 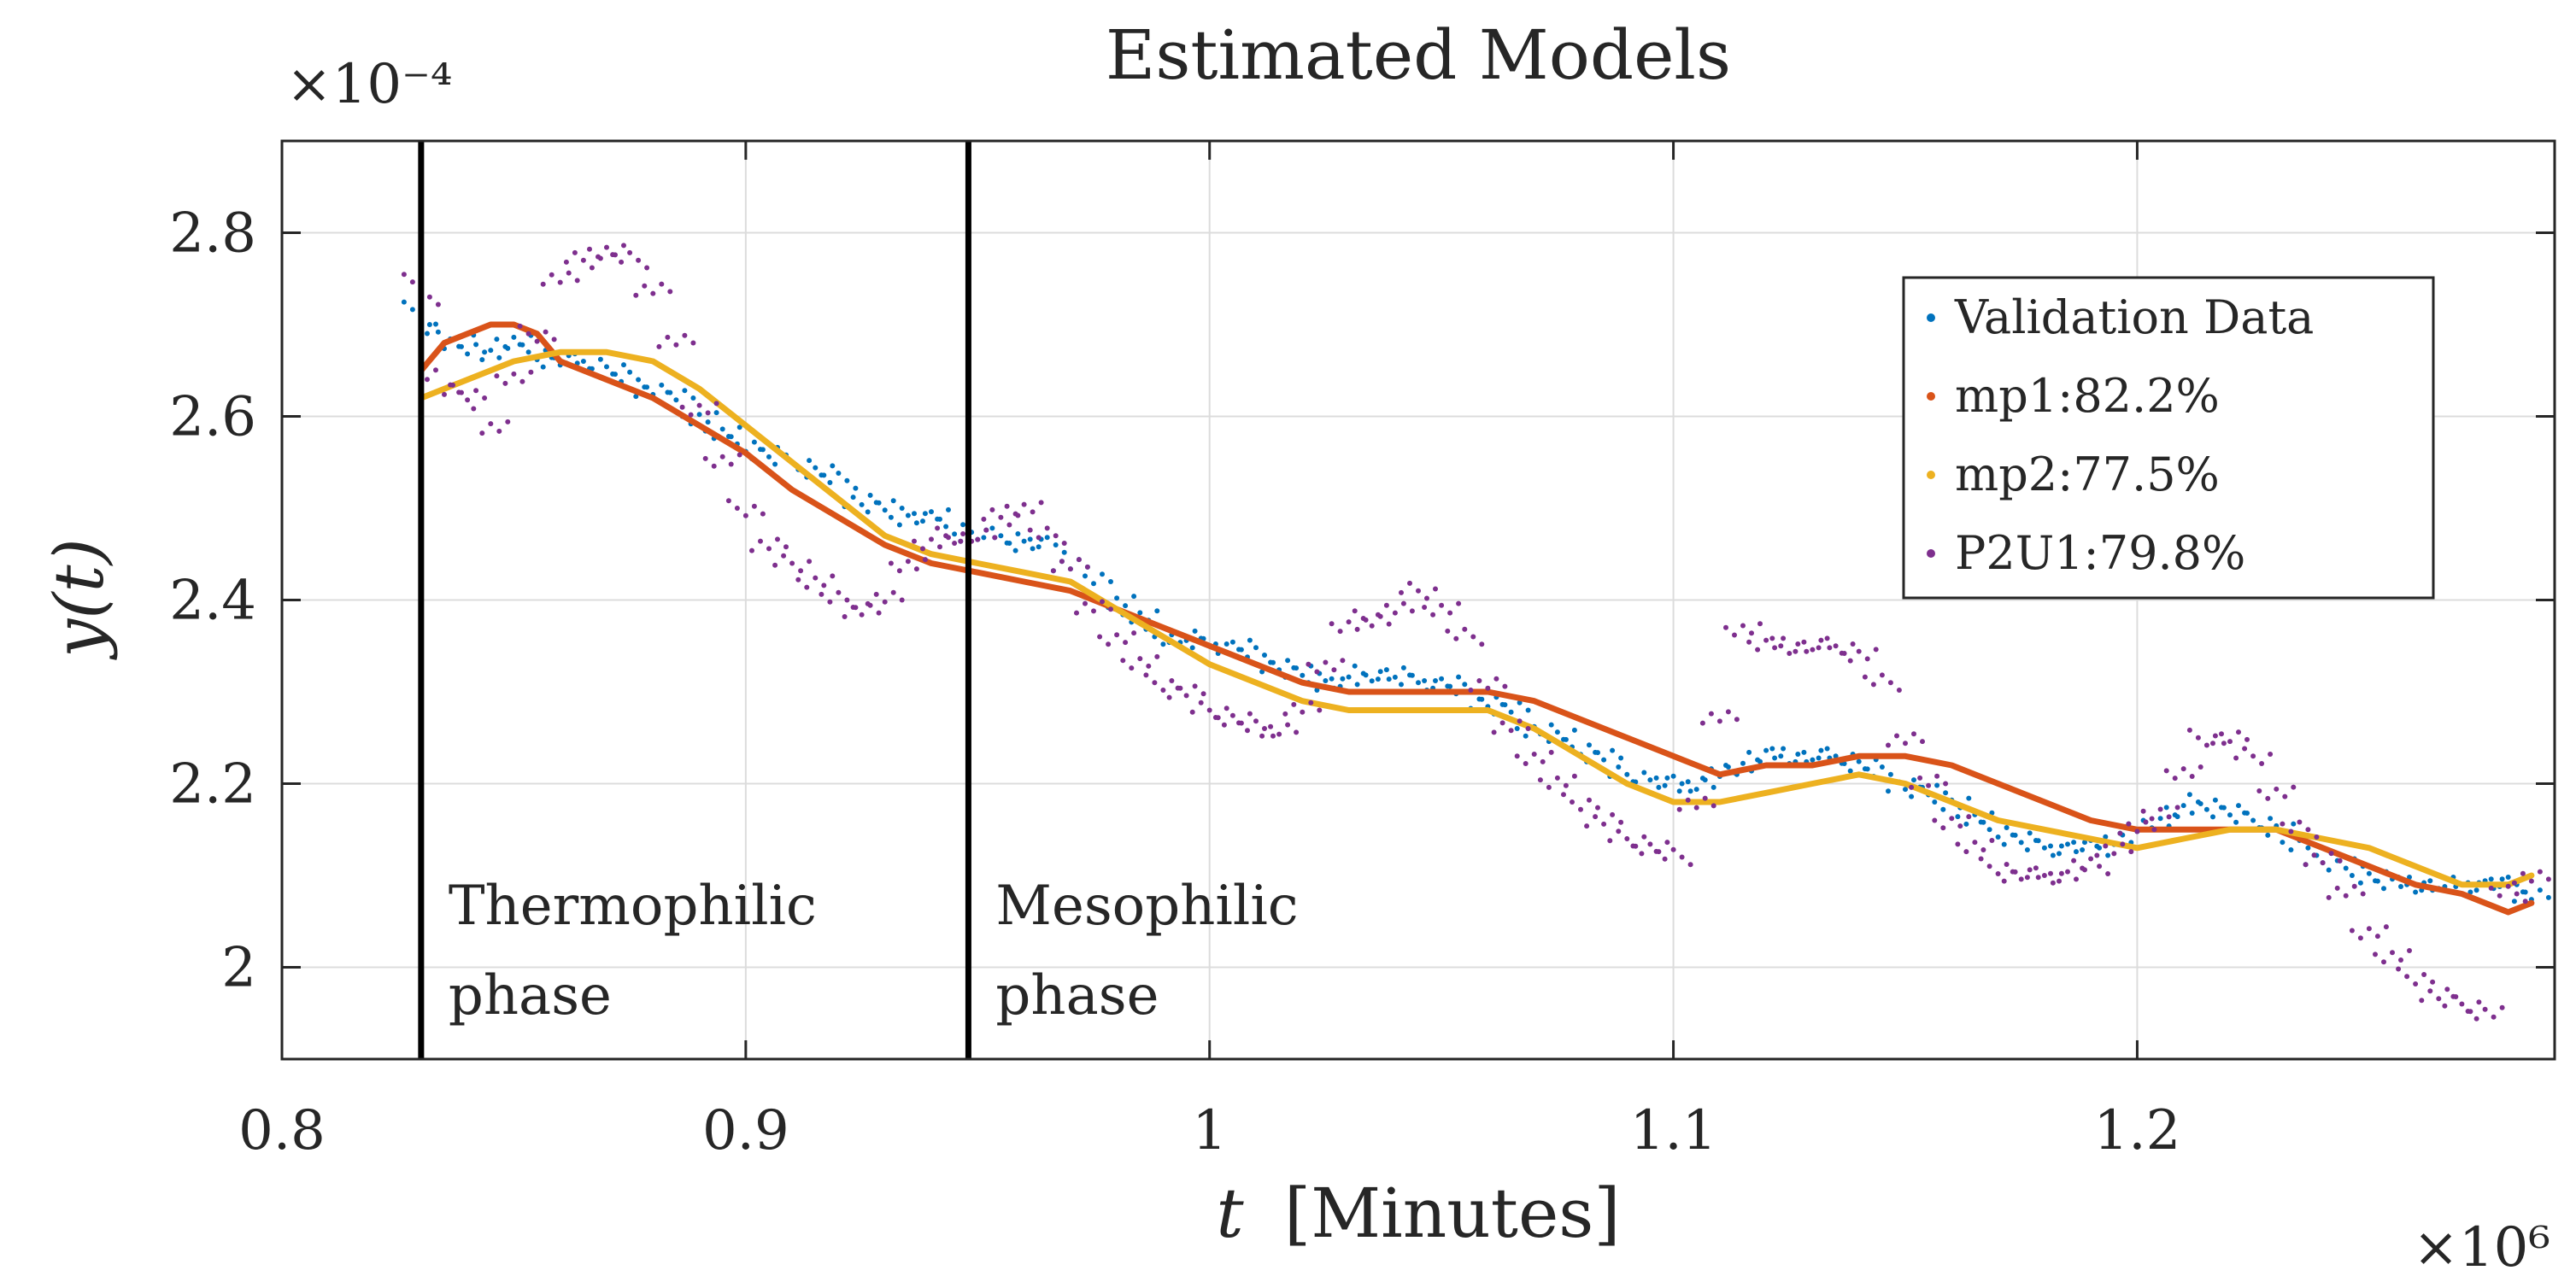 What do you see at coordinates (1673, 1130) in the screenshot?
I see `x-tick-label: 1.1` at bounding box center [1673, 1130].